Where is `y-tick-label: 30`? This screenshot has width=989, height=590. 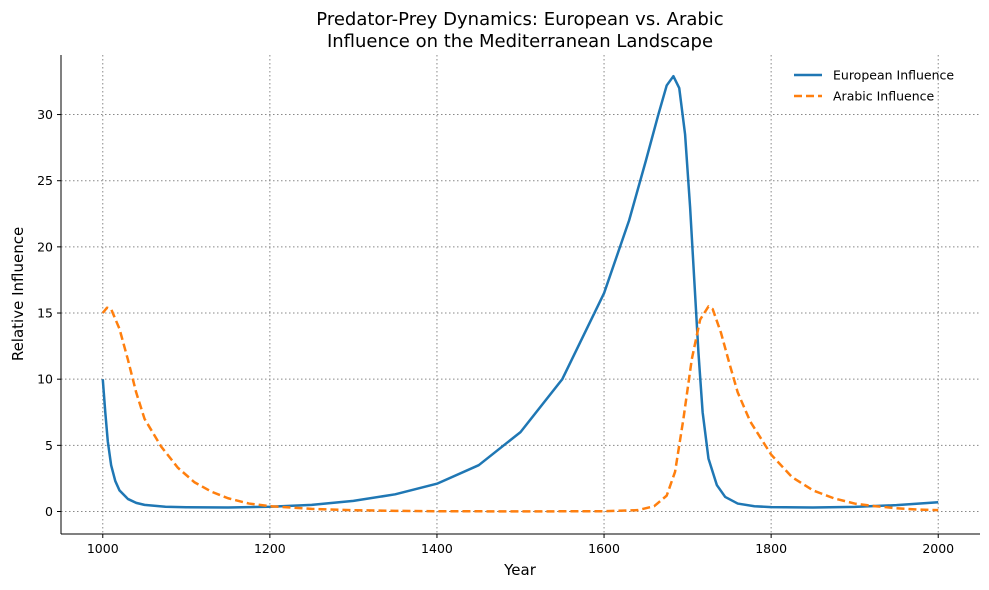
y-tick-label: 30 is located at coordinates (45, 114).